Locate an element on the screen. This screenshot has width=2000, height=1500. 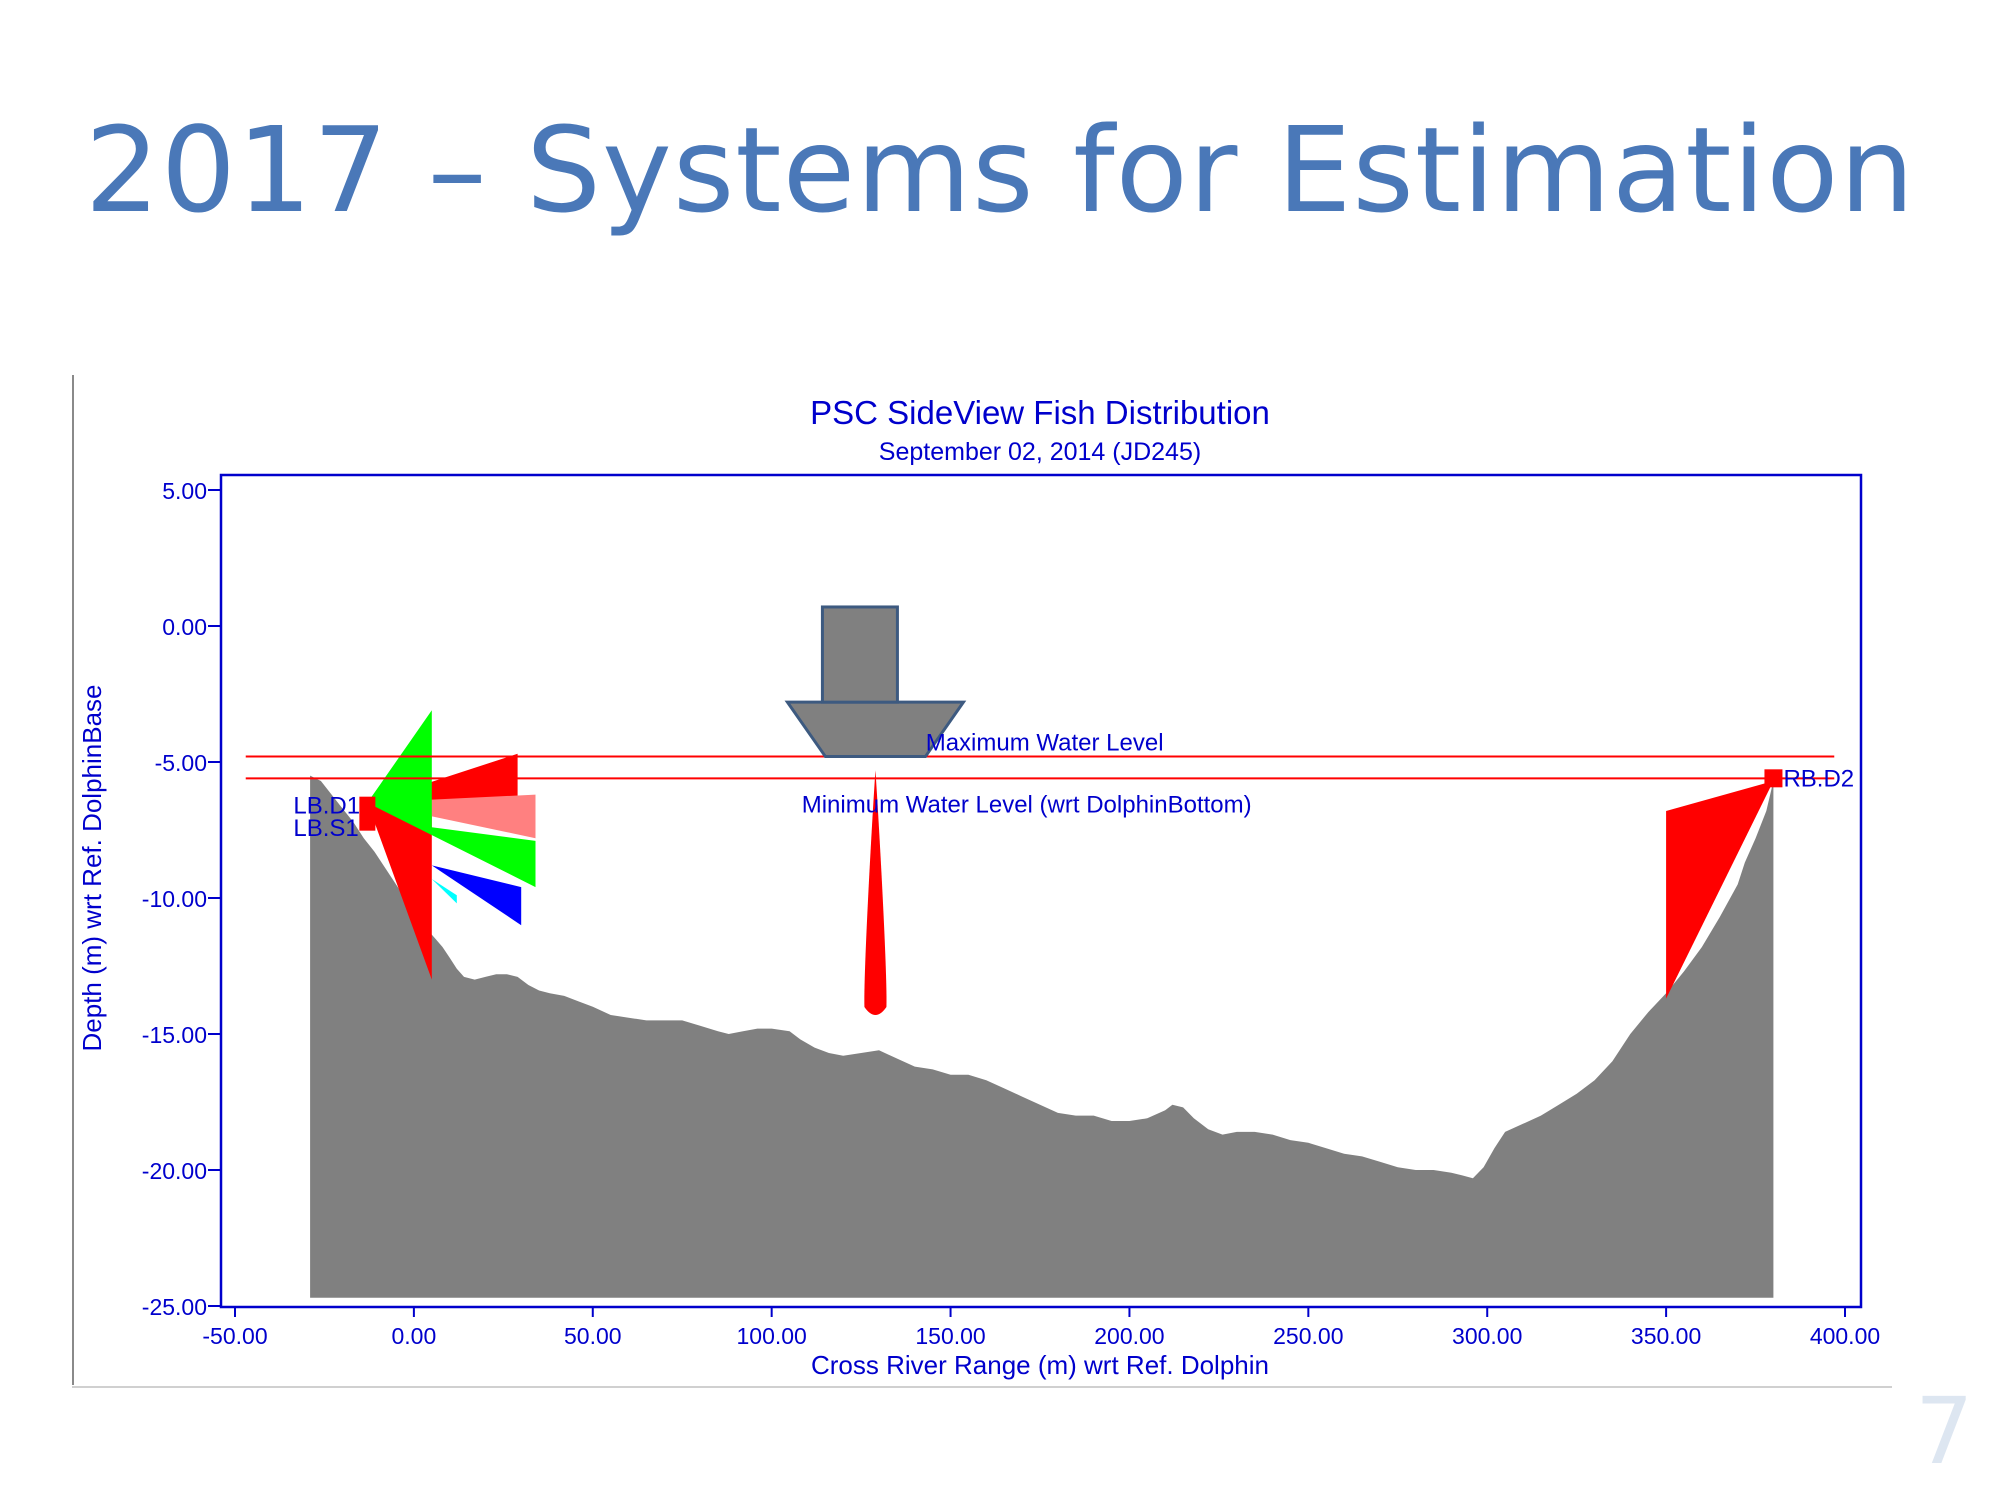
slide-title: 2017 – Systems for Estimation is located at coordinates (1000, 170).